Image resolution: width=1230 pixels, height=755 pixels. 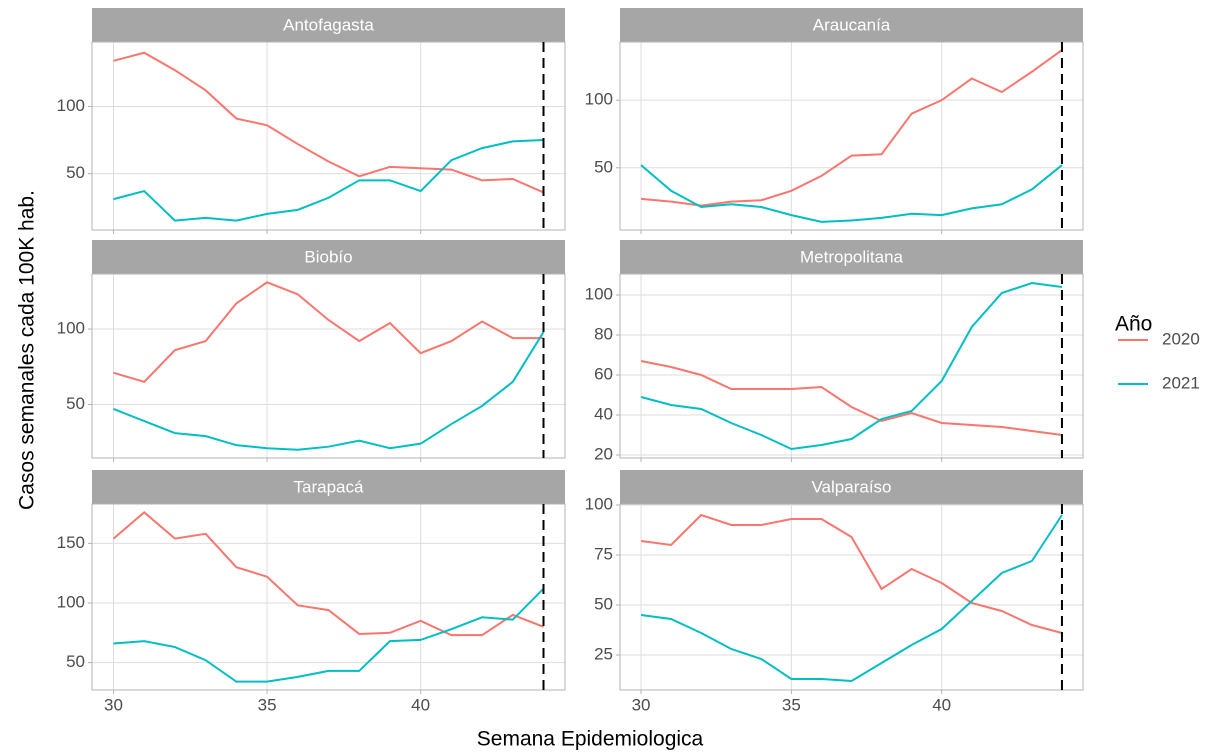 I want to click on facet-title: Antofagasta, so click(x=328, y=24).